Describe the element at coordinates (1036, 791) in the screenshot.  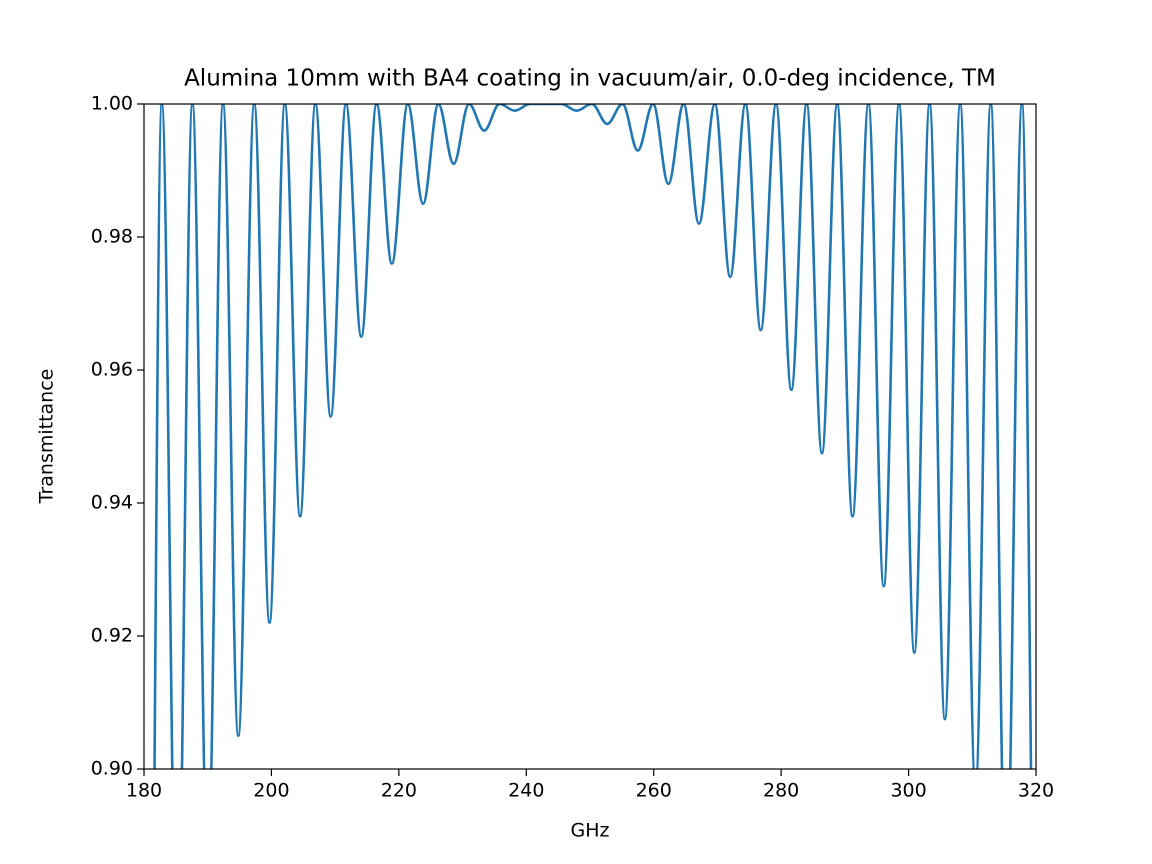
I see `x-tick-label: 320` at that location.